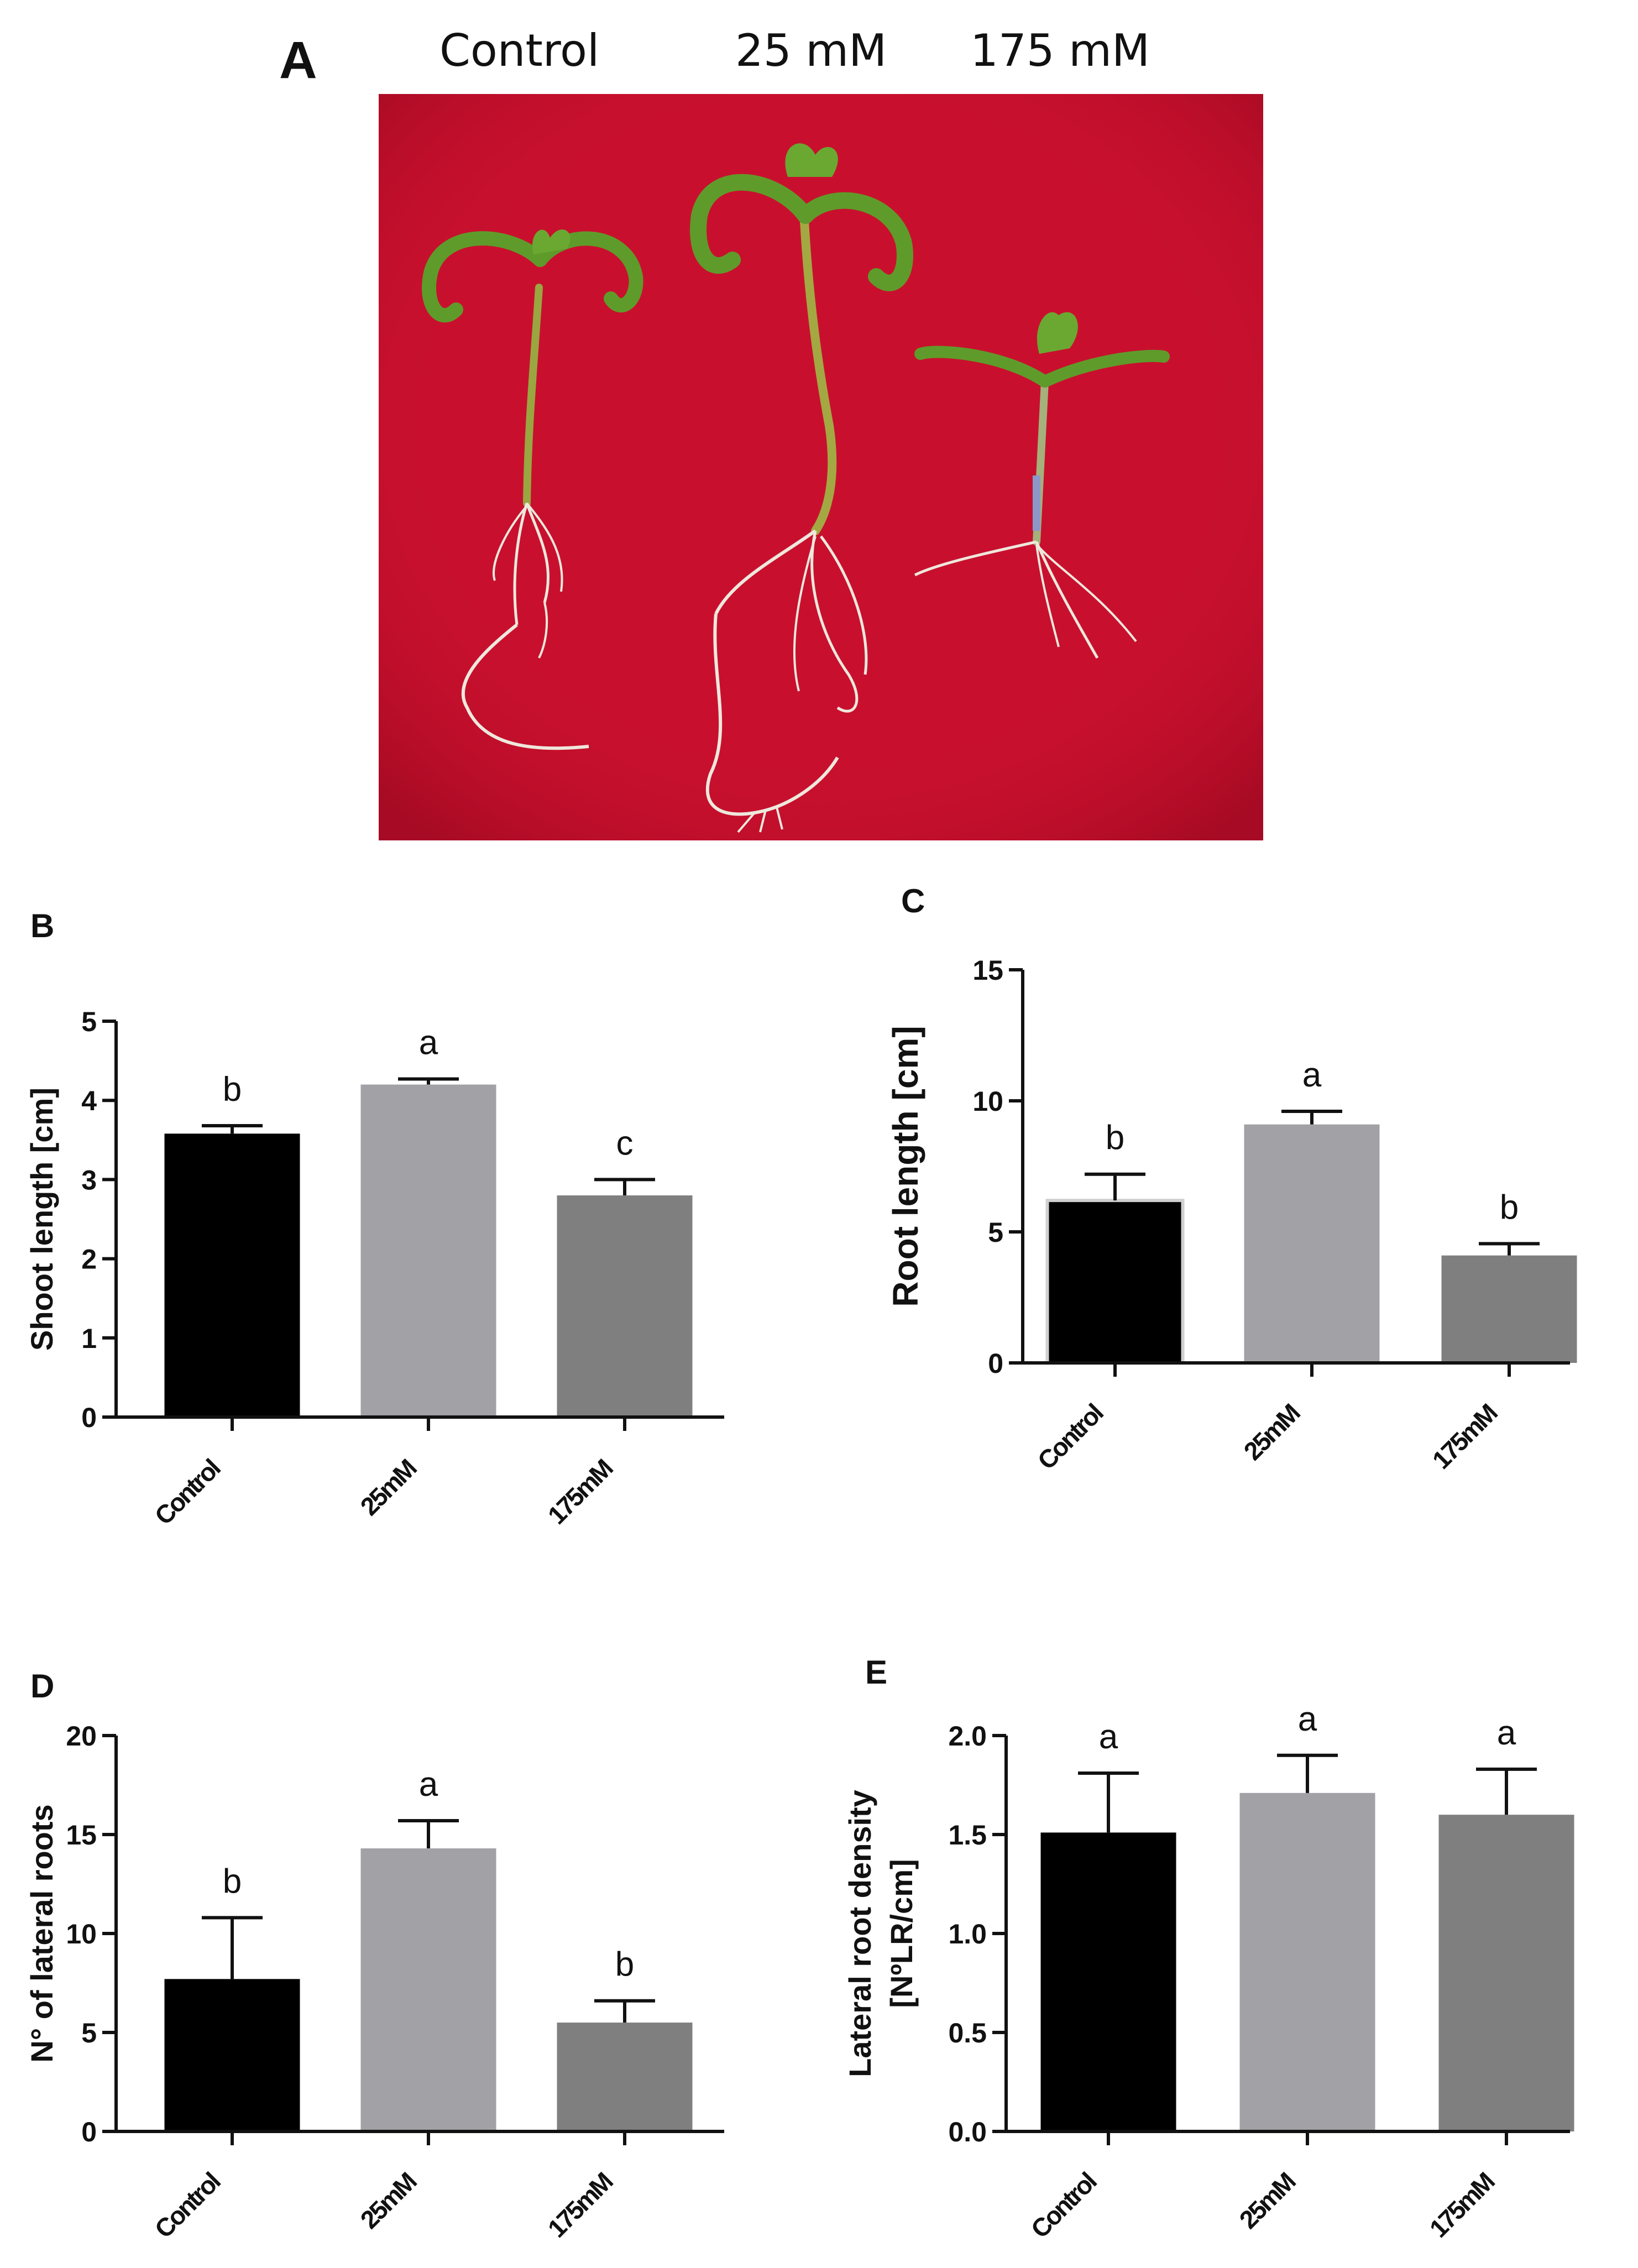 This screenshot has width=1638, height=2268. Describe the element at coordinates (967, 1835) in the screenshot. I see `y-tick-label: 1.5` at that location.